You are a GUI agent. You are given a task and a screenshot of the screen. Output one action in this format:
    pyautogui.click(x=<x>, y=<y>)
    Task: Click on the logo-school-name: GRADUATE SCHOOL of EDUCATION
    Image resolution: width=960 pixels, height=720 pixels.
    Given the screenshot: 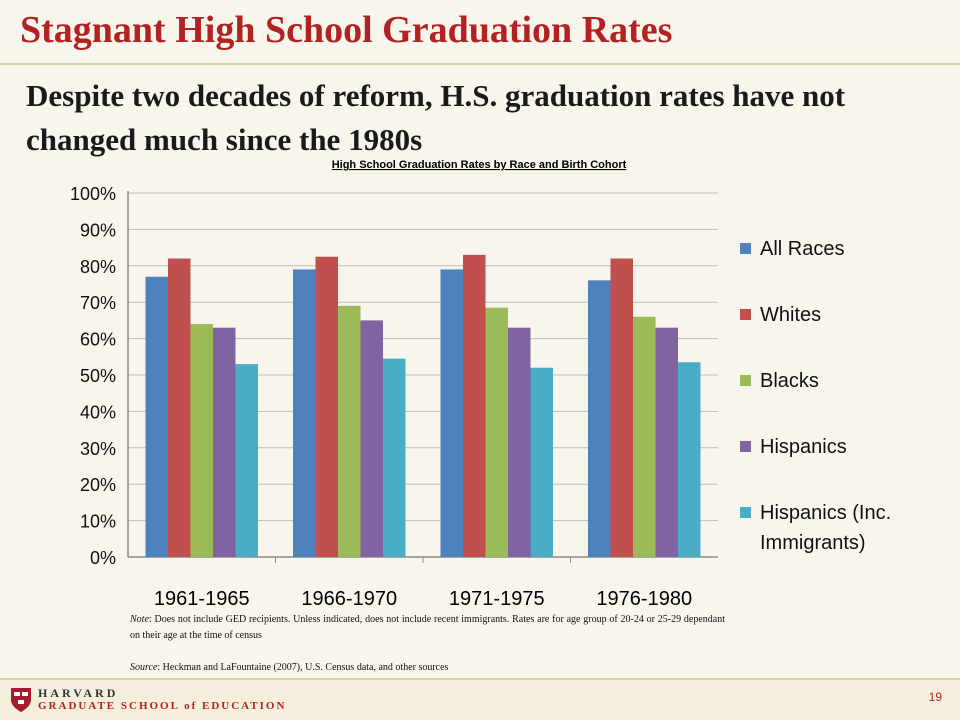 What is the action you would take?
    pyautogui.click(x=162, y=706)
    